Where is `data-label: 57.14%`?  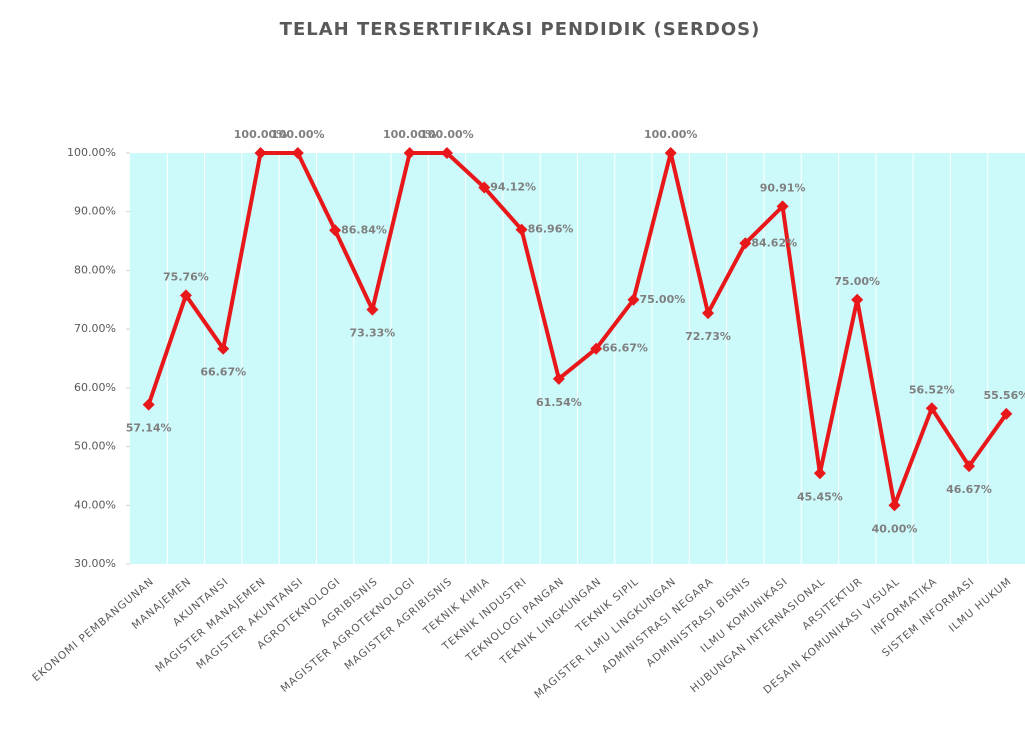 data-label: 57.14% is located at coordinates (149, 428).